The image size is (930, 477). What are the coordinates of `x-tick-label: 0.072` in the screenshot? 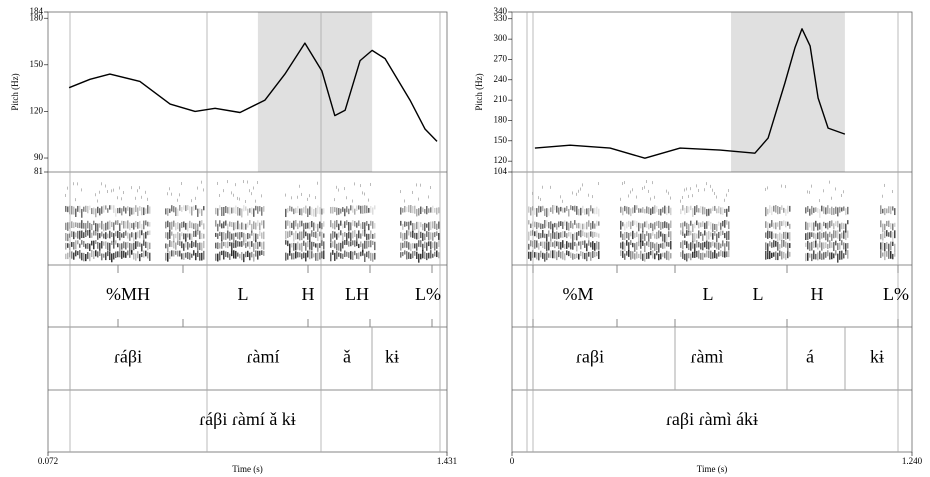 It's located at (48, 461).